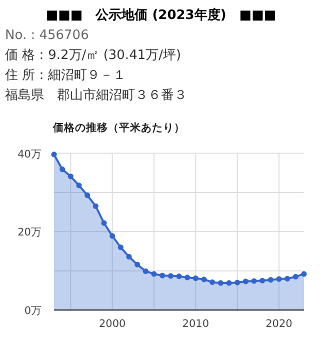  I want to click on text: 価 格：9.2万/㎡ (30.41万/坪), so click(93, 55).